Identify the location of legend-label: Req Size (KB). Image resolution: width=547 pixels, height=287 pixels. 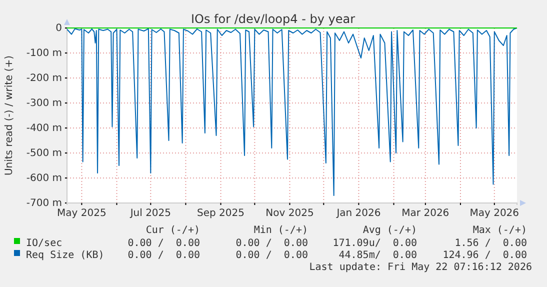
(65, 255).